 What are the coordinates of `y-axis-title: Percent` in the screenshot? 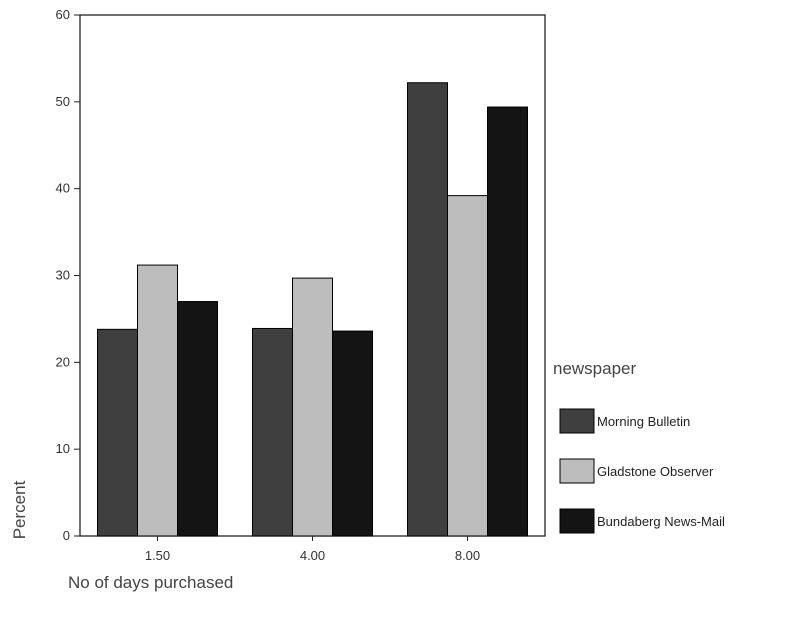 It's located at (19, 509).